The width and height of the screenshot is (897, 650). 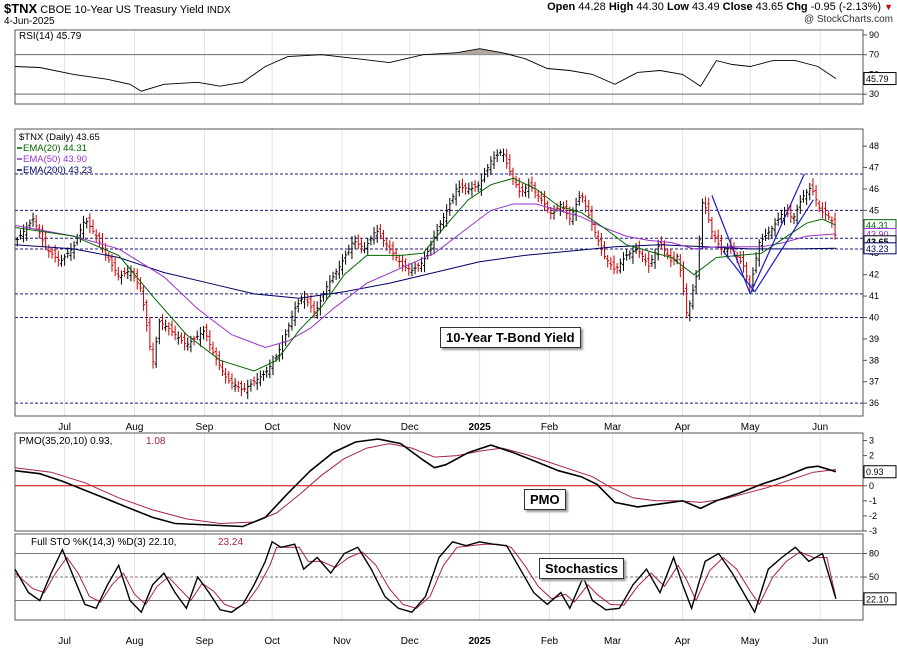 What do you see at coordinates (873, 501) in the screenshot?
I see `pmo-y-tick-label: -1` at bounding box center [873, 501].